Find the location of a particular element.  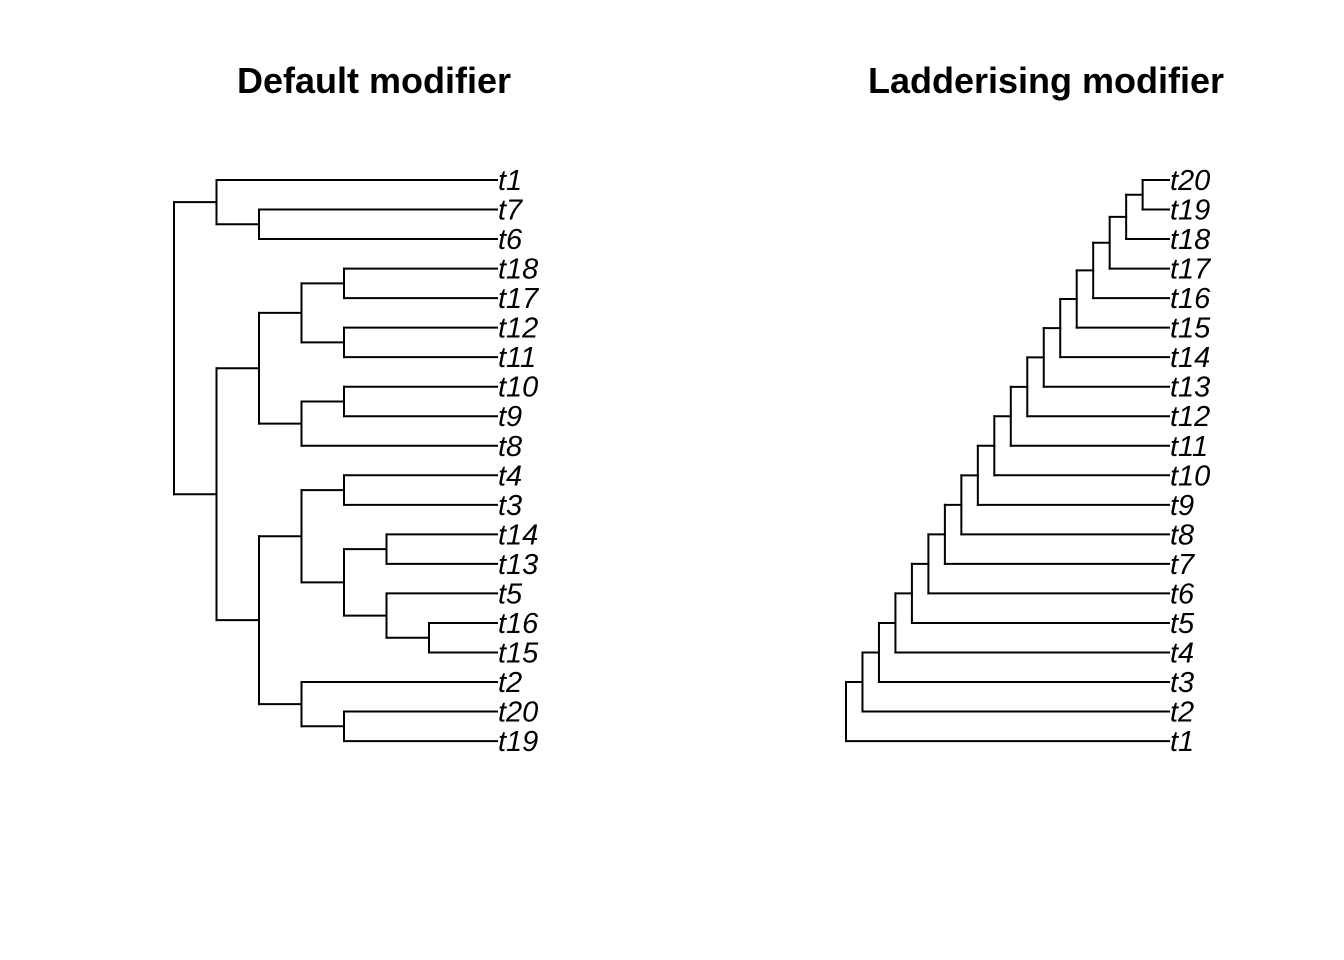

panel-title-default: Default modifier is located at coordinates (374, 80).